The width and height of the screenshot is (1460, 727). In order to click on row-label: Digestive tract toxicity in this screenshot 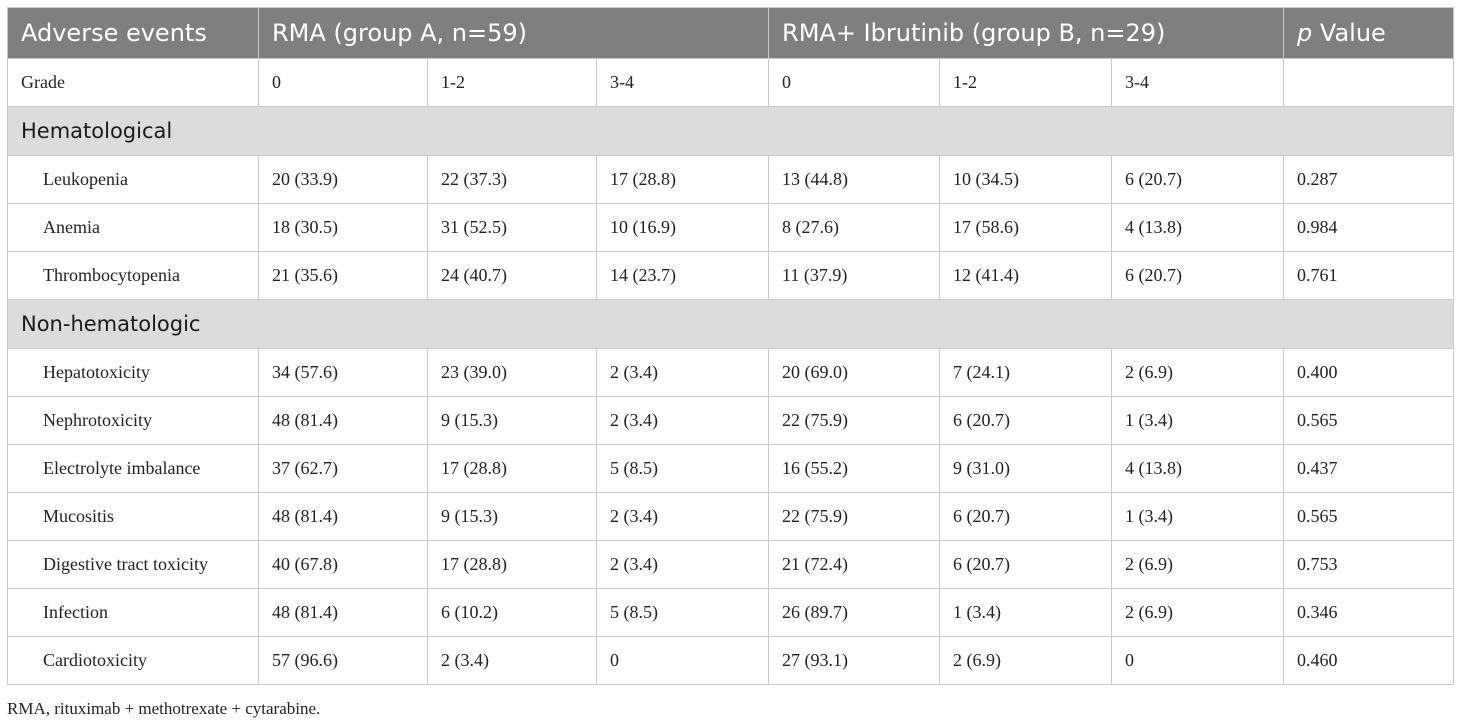, I will do `click(133, 564)`.